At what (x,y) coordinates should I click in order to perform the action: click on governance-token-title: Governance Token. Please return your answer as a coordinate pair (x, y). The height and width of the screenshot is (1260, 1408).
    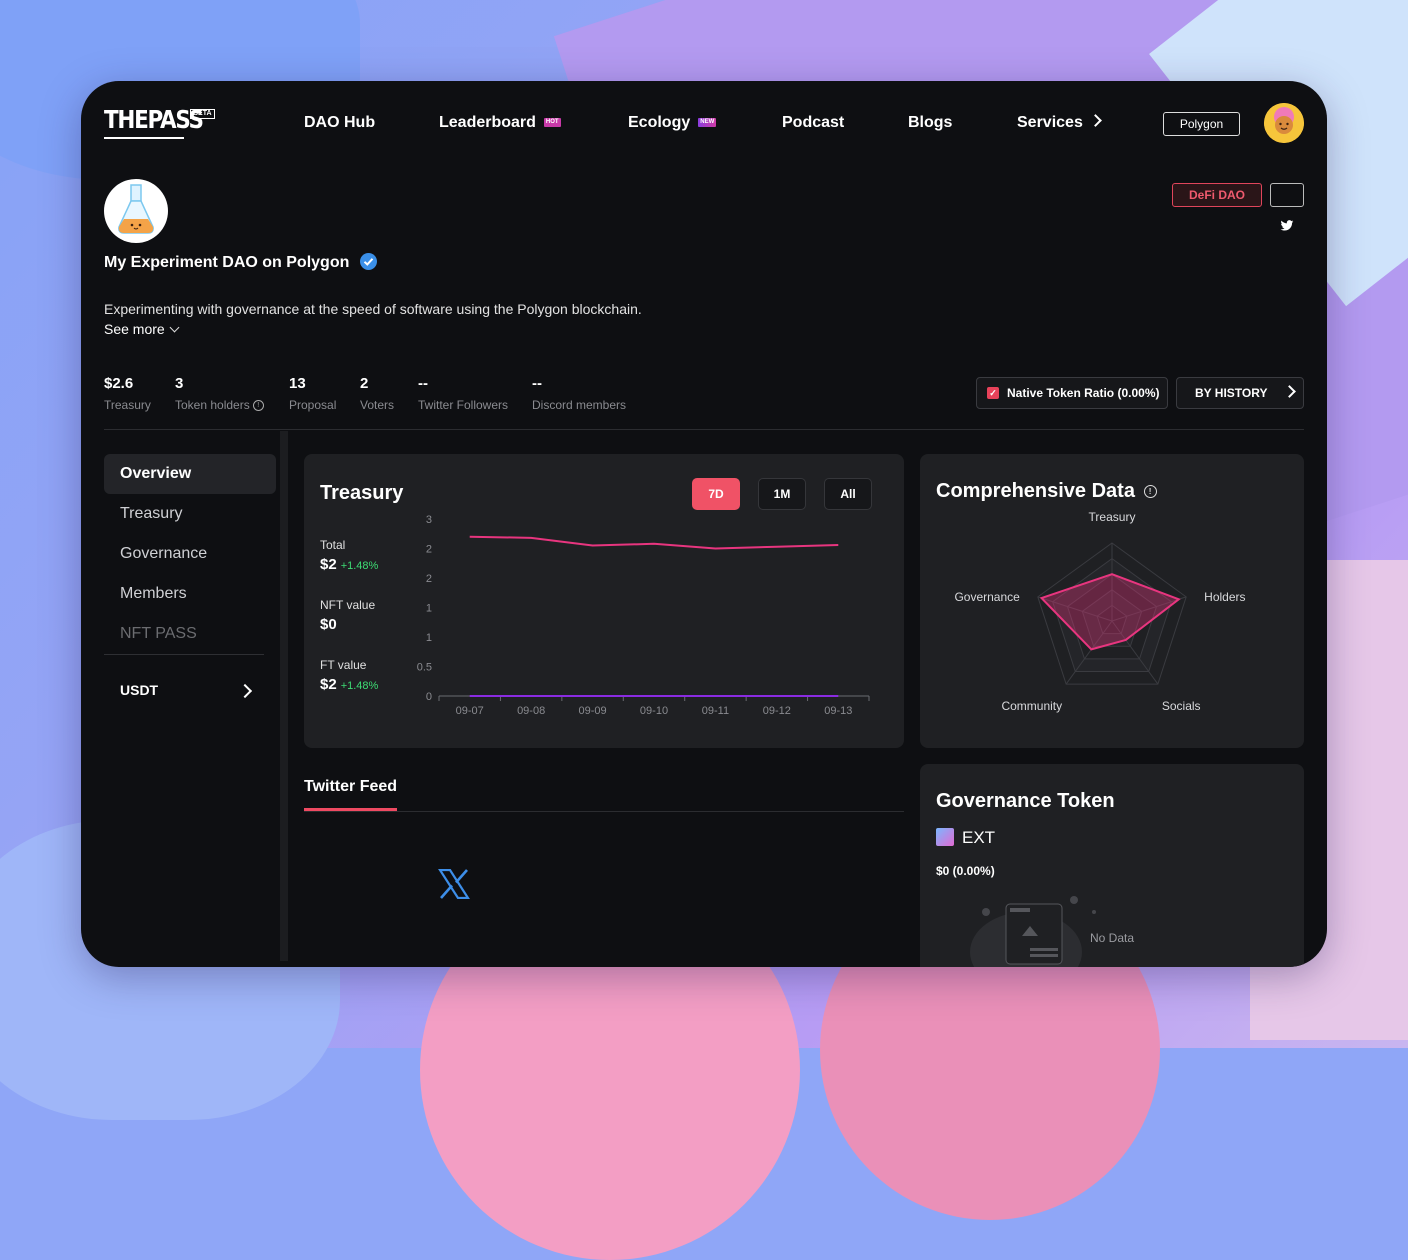
    Looking at the image, I should click on (1025, 801).